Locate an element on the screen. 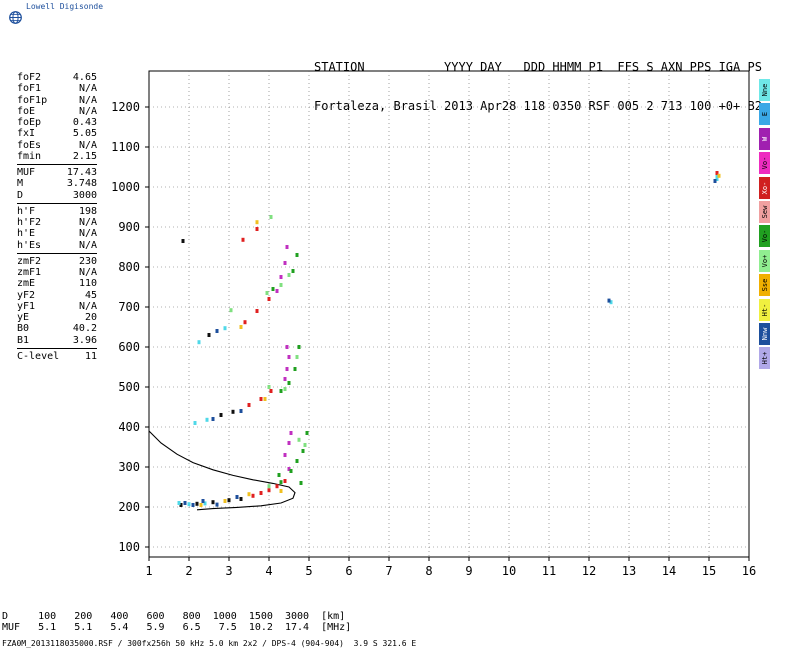  legend-item: E is located at coordinates (764, 114).